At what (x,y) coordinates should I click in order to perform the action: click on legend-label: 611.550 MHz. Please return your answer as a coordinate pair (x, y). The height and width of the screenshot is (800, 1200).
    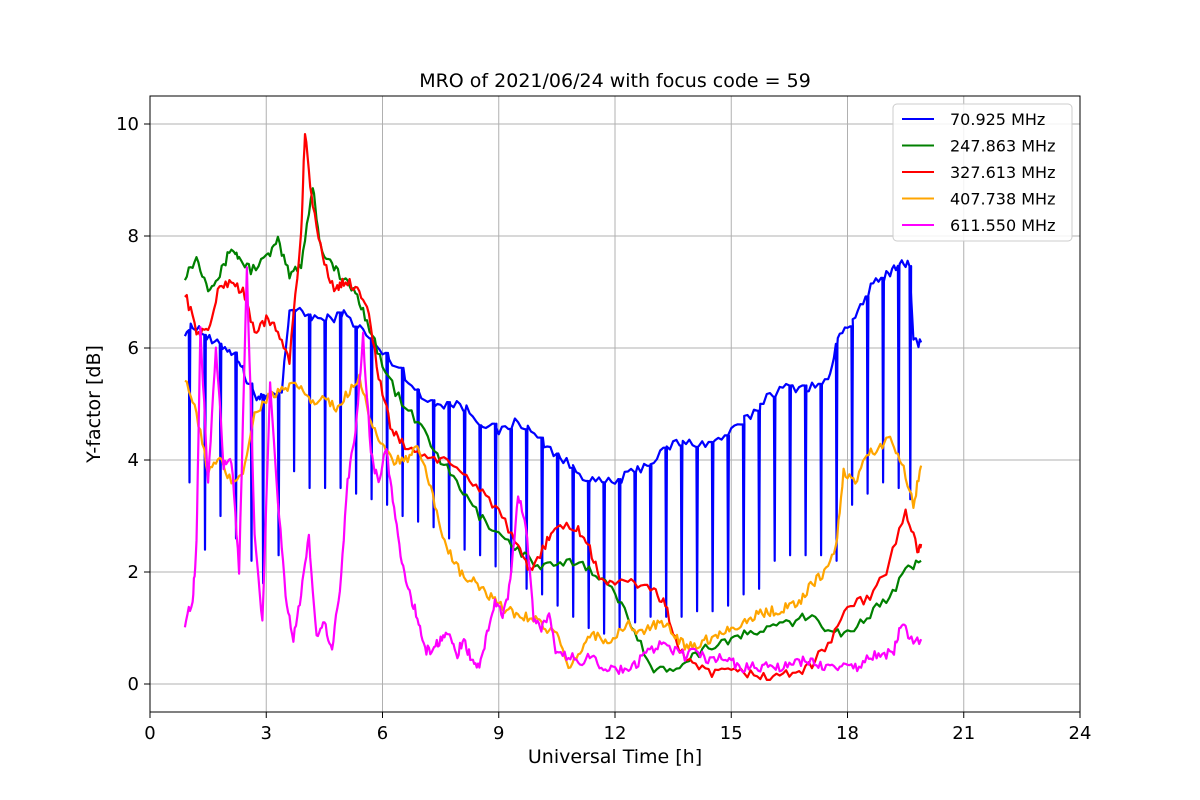
    Looking at the image, I should click on (1002, 225).